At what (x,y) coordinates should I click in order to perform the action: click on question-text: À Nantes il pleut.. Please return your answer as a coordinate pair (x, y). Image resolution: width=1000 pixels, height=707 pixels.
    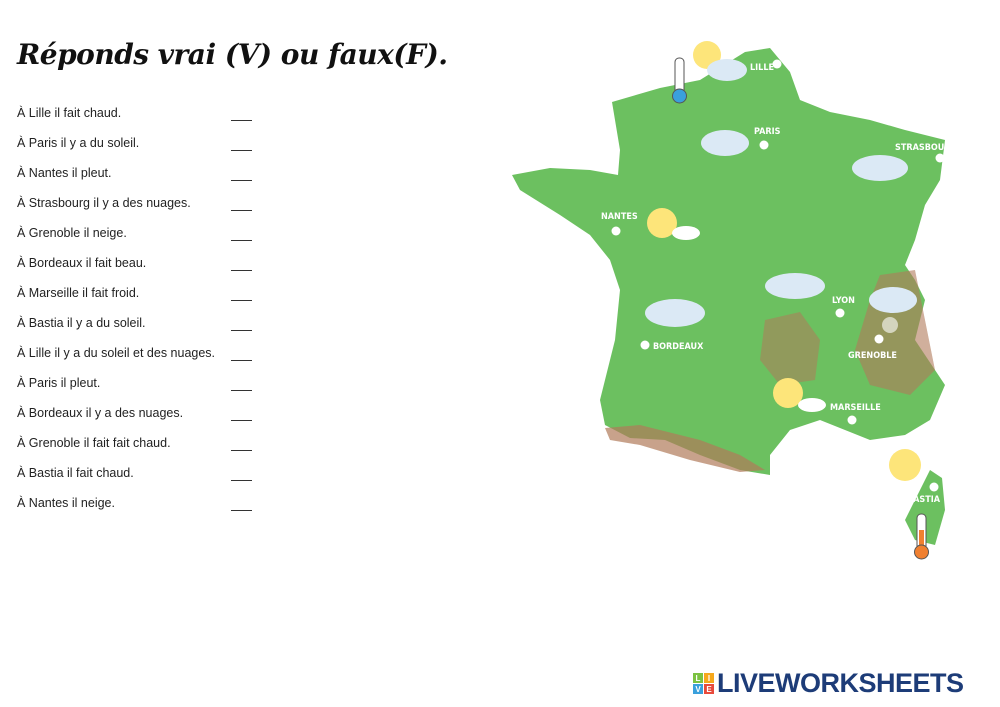
    Looking at the image, I should click on (64, 173).